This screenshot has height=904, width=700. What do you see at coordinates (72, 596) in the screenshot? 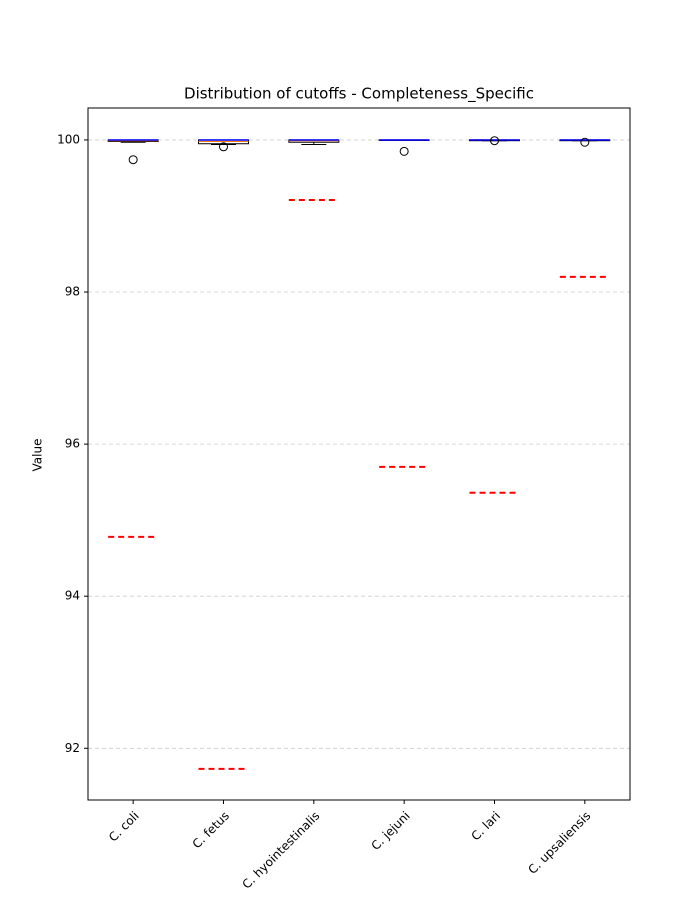
I see `y-tick-label: 94` at bounding box center [72, 596].